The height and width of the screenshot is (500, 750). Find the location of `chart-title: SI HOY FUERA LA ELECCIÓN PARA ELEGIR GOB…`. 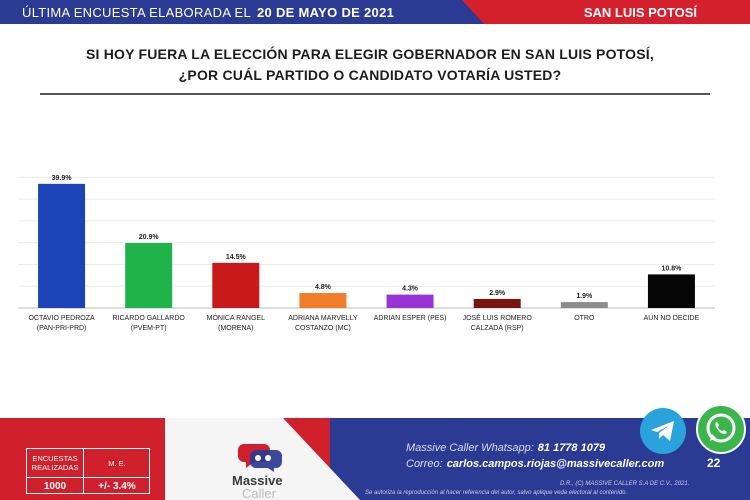

chart-title: SI HOY FUERA LA ELECCIÓN PARA ELEGIR GOB… is located at coordinates (370, 65).